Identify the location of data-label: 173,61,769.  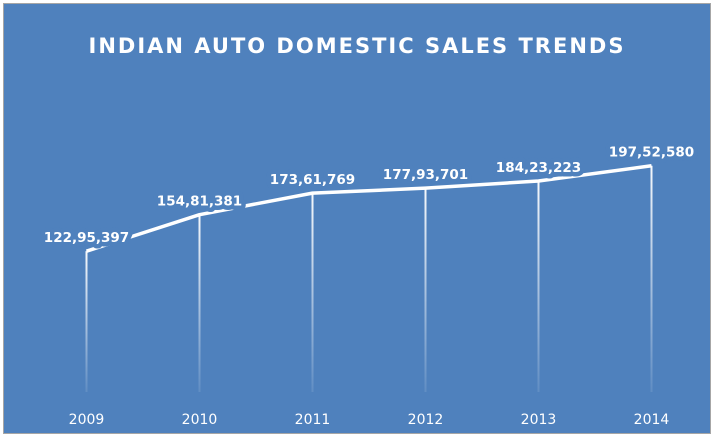
(312, 180).